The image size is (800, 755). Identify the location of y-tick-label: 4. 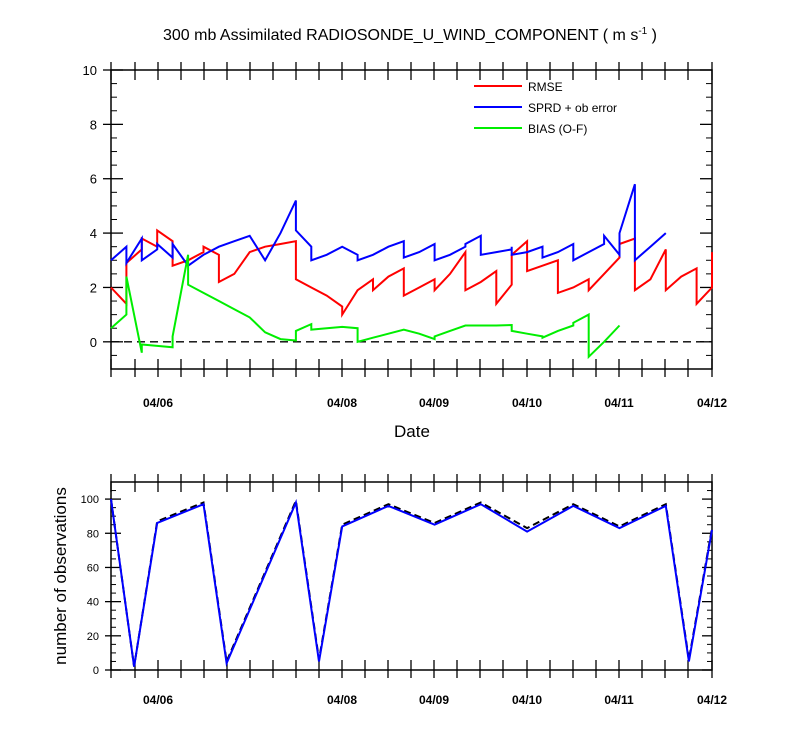
(93, 233).